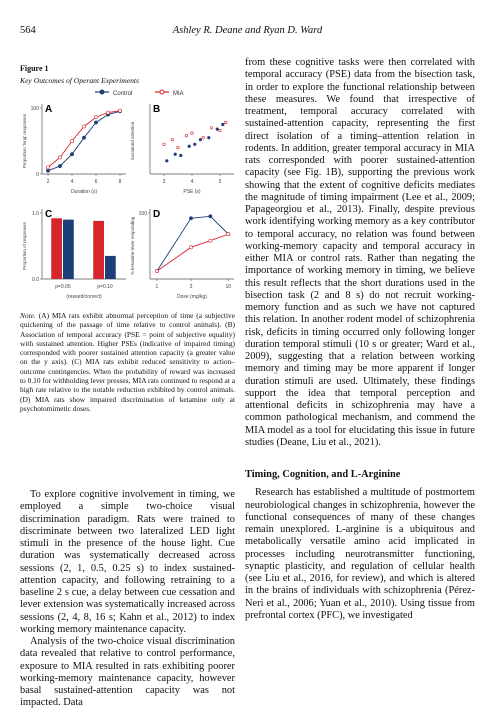  Describe the element at coordinates (178, 94) in the screenshot. I see `legend-label: MIA` at that location.